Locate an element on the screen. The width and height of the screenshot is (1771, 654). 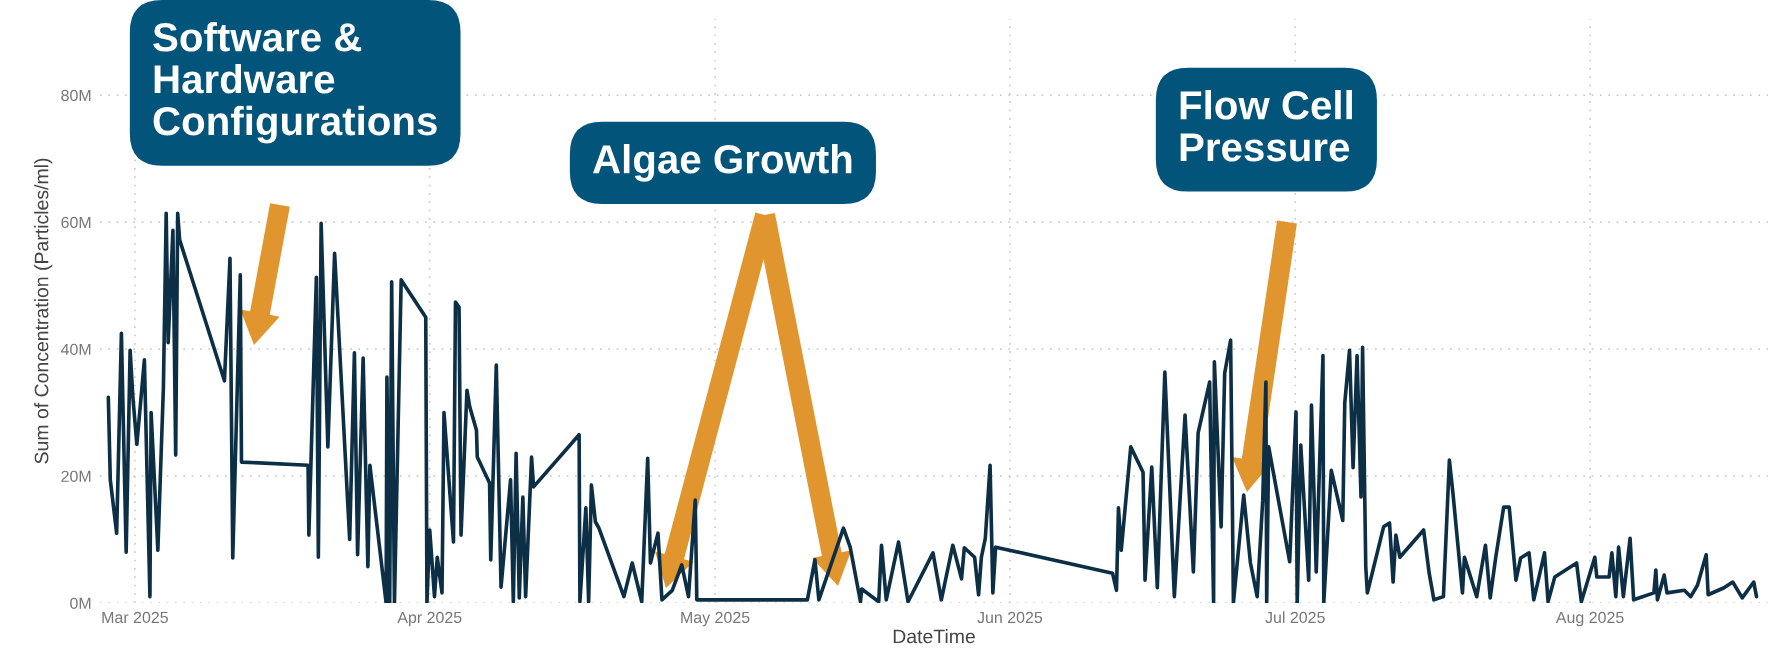
annotation: Algae Growth is located at coordinates (722, 163).